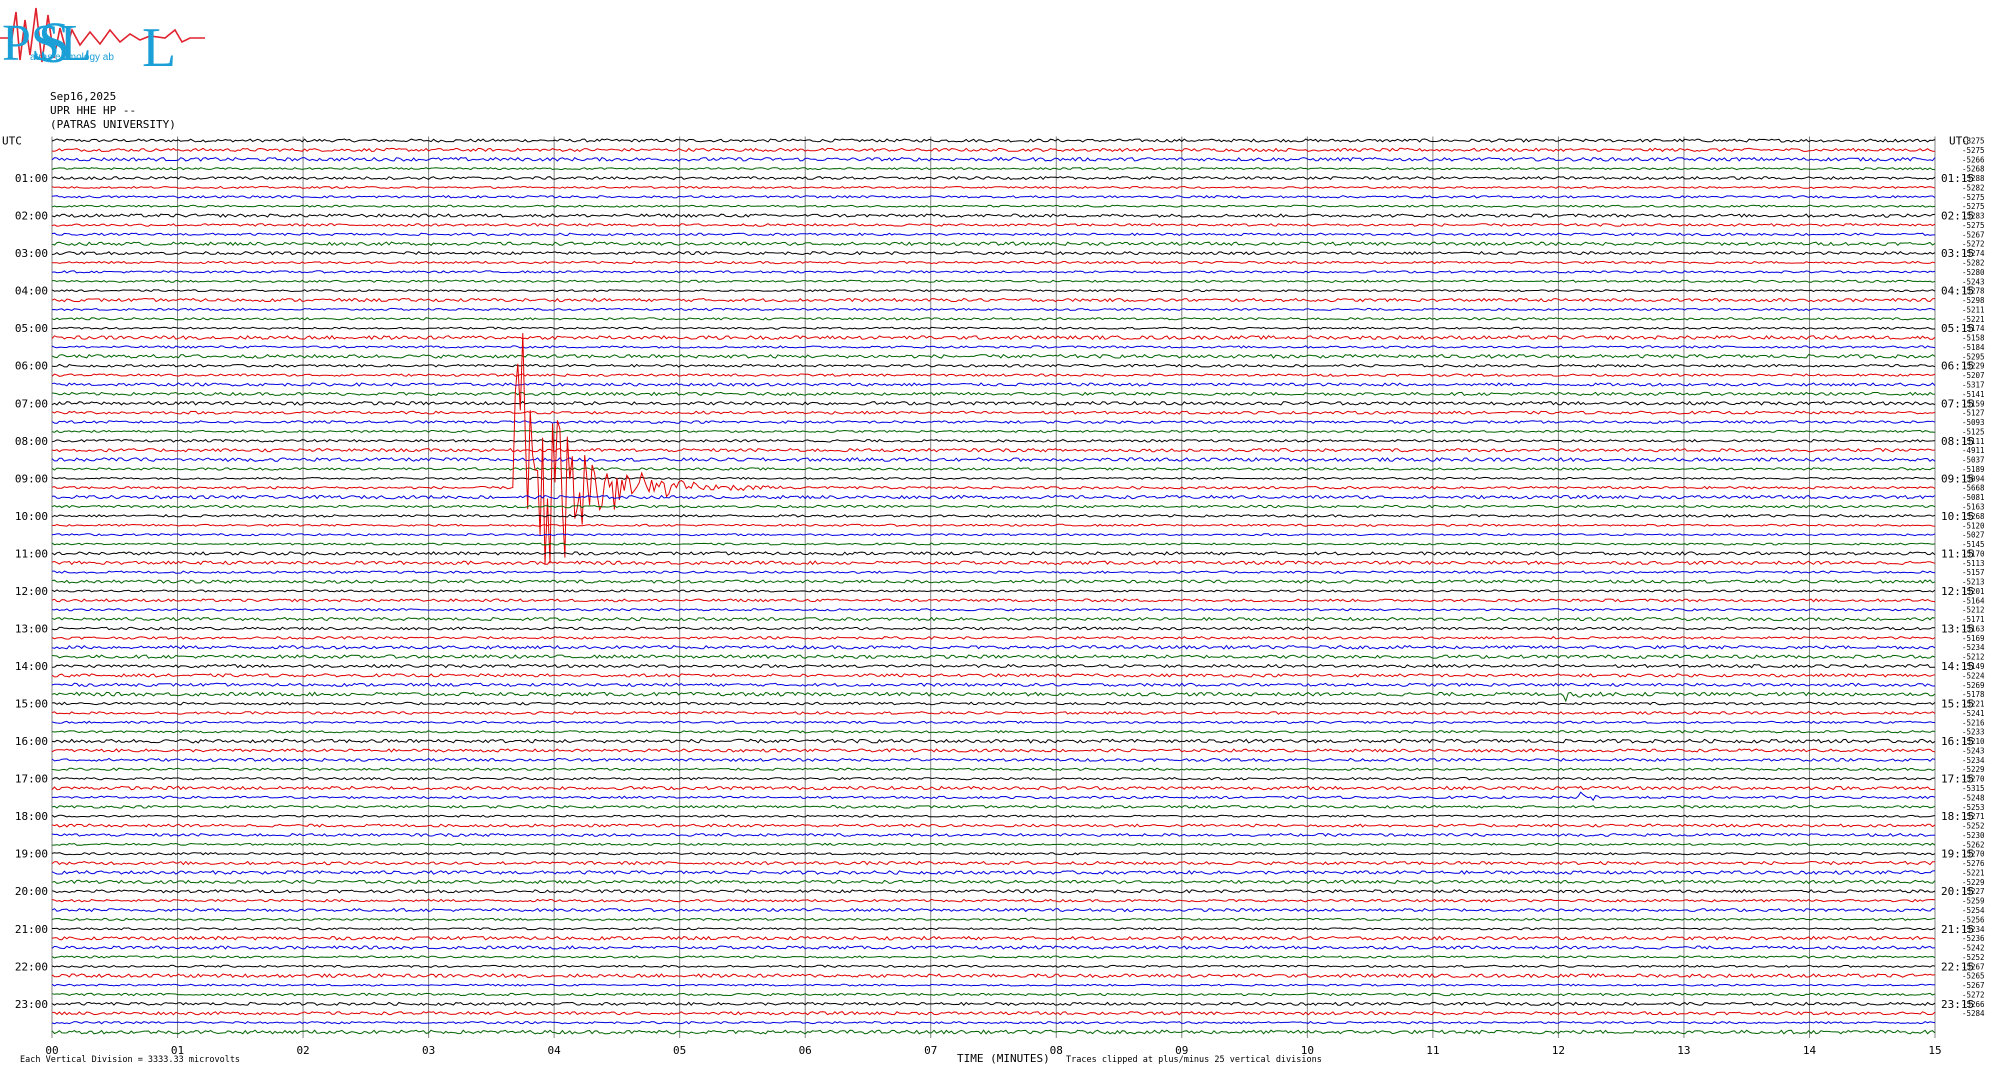  What do you see at coordinates (1810, 1050) in the screenshot?
I see `x-tick-label: 14` at bounding box center [1810, 1050].